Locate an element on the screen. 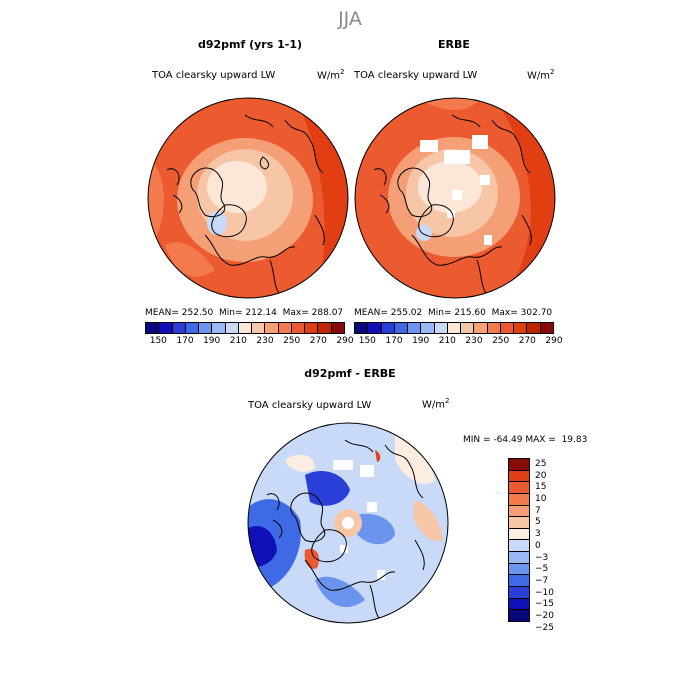 The image size is (700, 700). panel1-colorbar is located at coordinates (245, 328).